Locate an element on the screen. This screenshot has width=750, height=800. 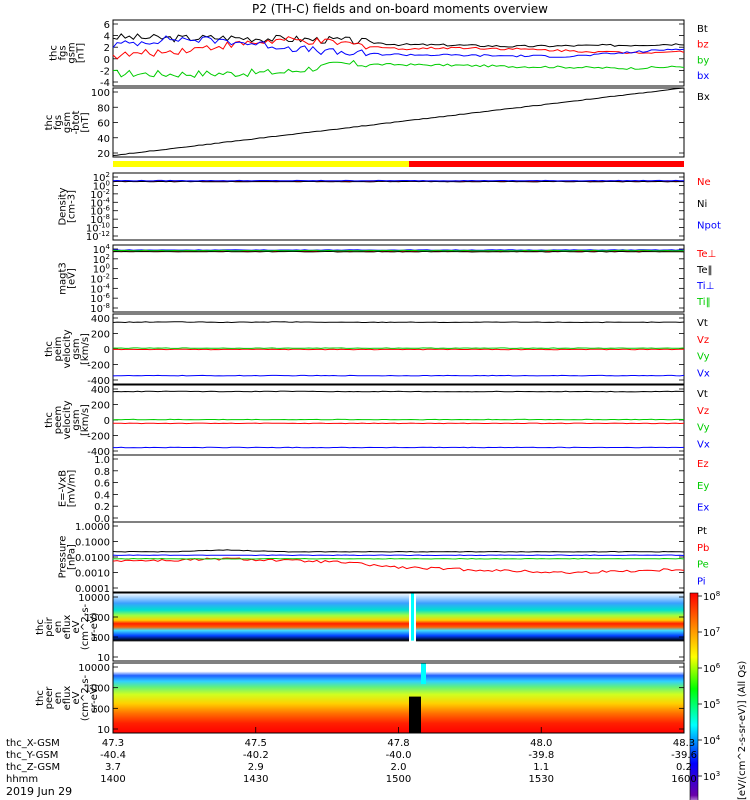
panel-7: 1.00.80.60.40.20.0 E=-VxB[mV/m] Ez Ey Ex is located at coordinates (383, 489).